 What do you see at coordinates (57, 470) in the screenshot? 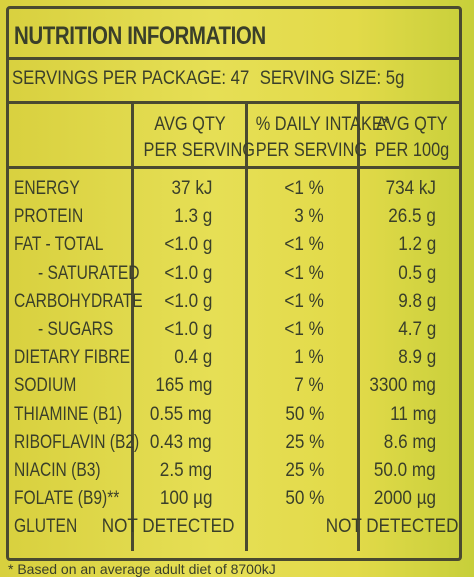
I see `nutrient-label: NIACIN (B3)` at bounding box center [57, 470].